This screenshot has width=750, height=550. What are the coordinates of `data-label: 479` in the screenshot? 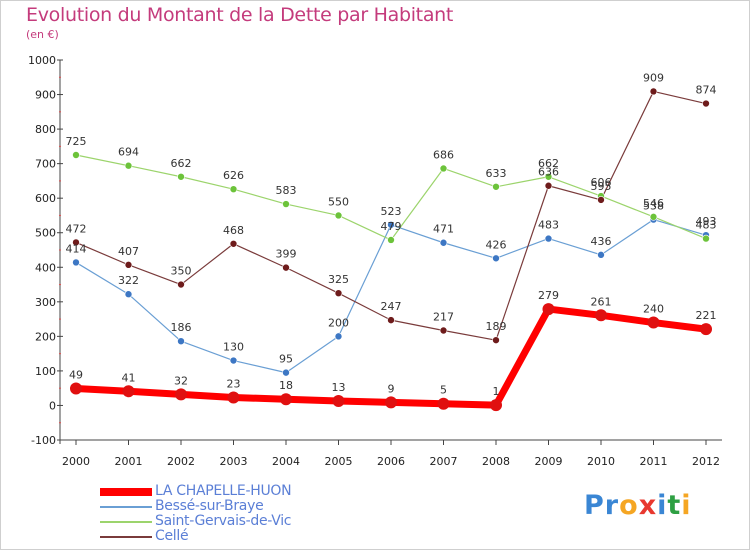 It's located at (391, 226).